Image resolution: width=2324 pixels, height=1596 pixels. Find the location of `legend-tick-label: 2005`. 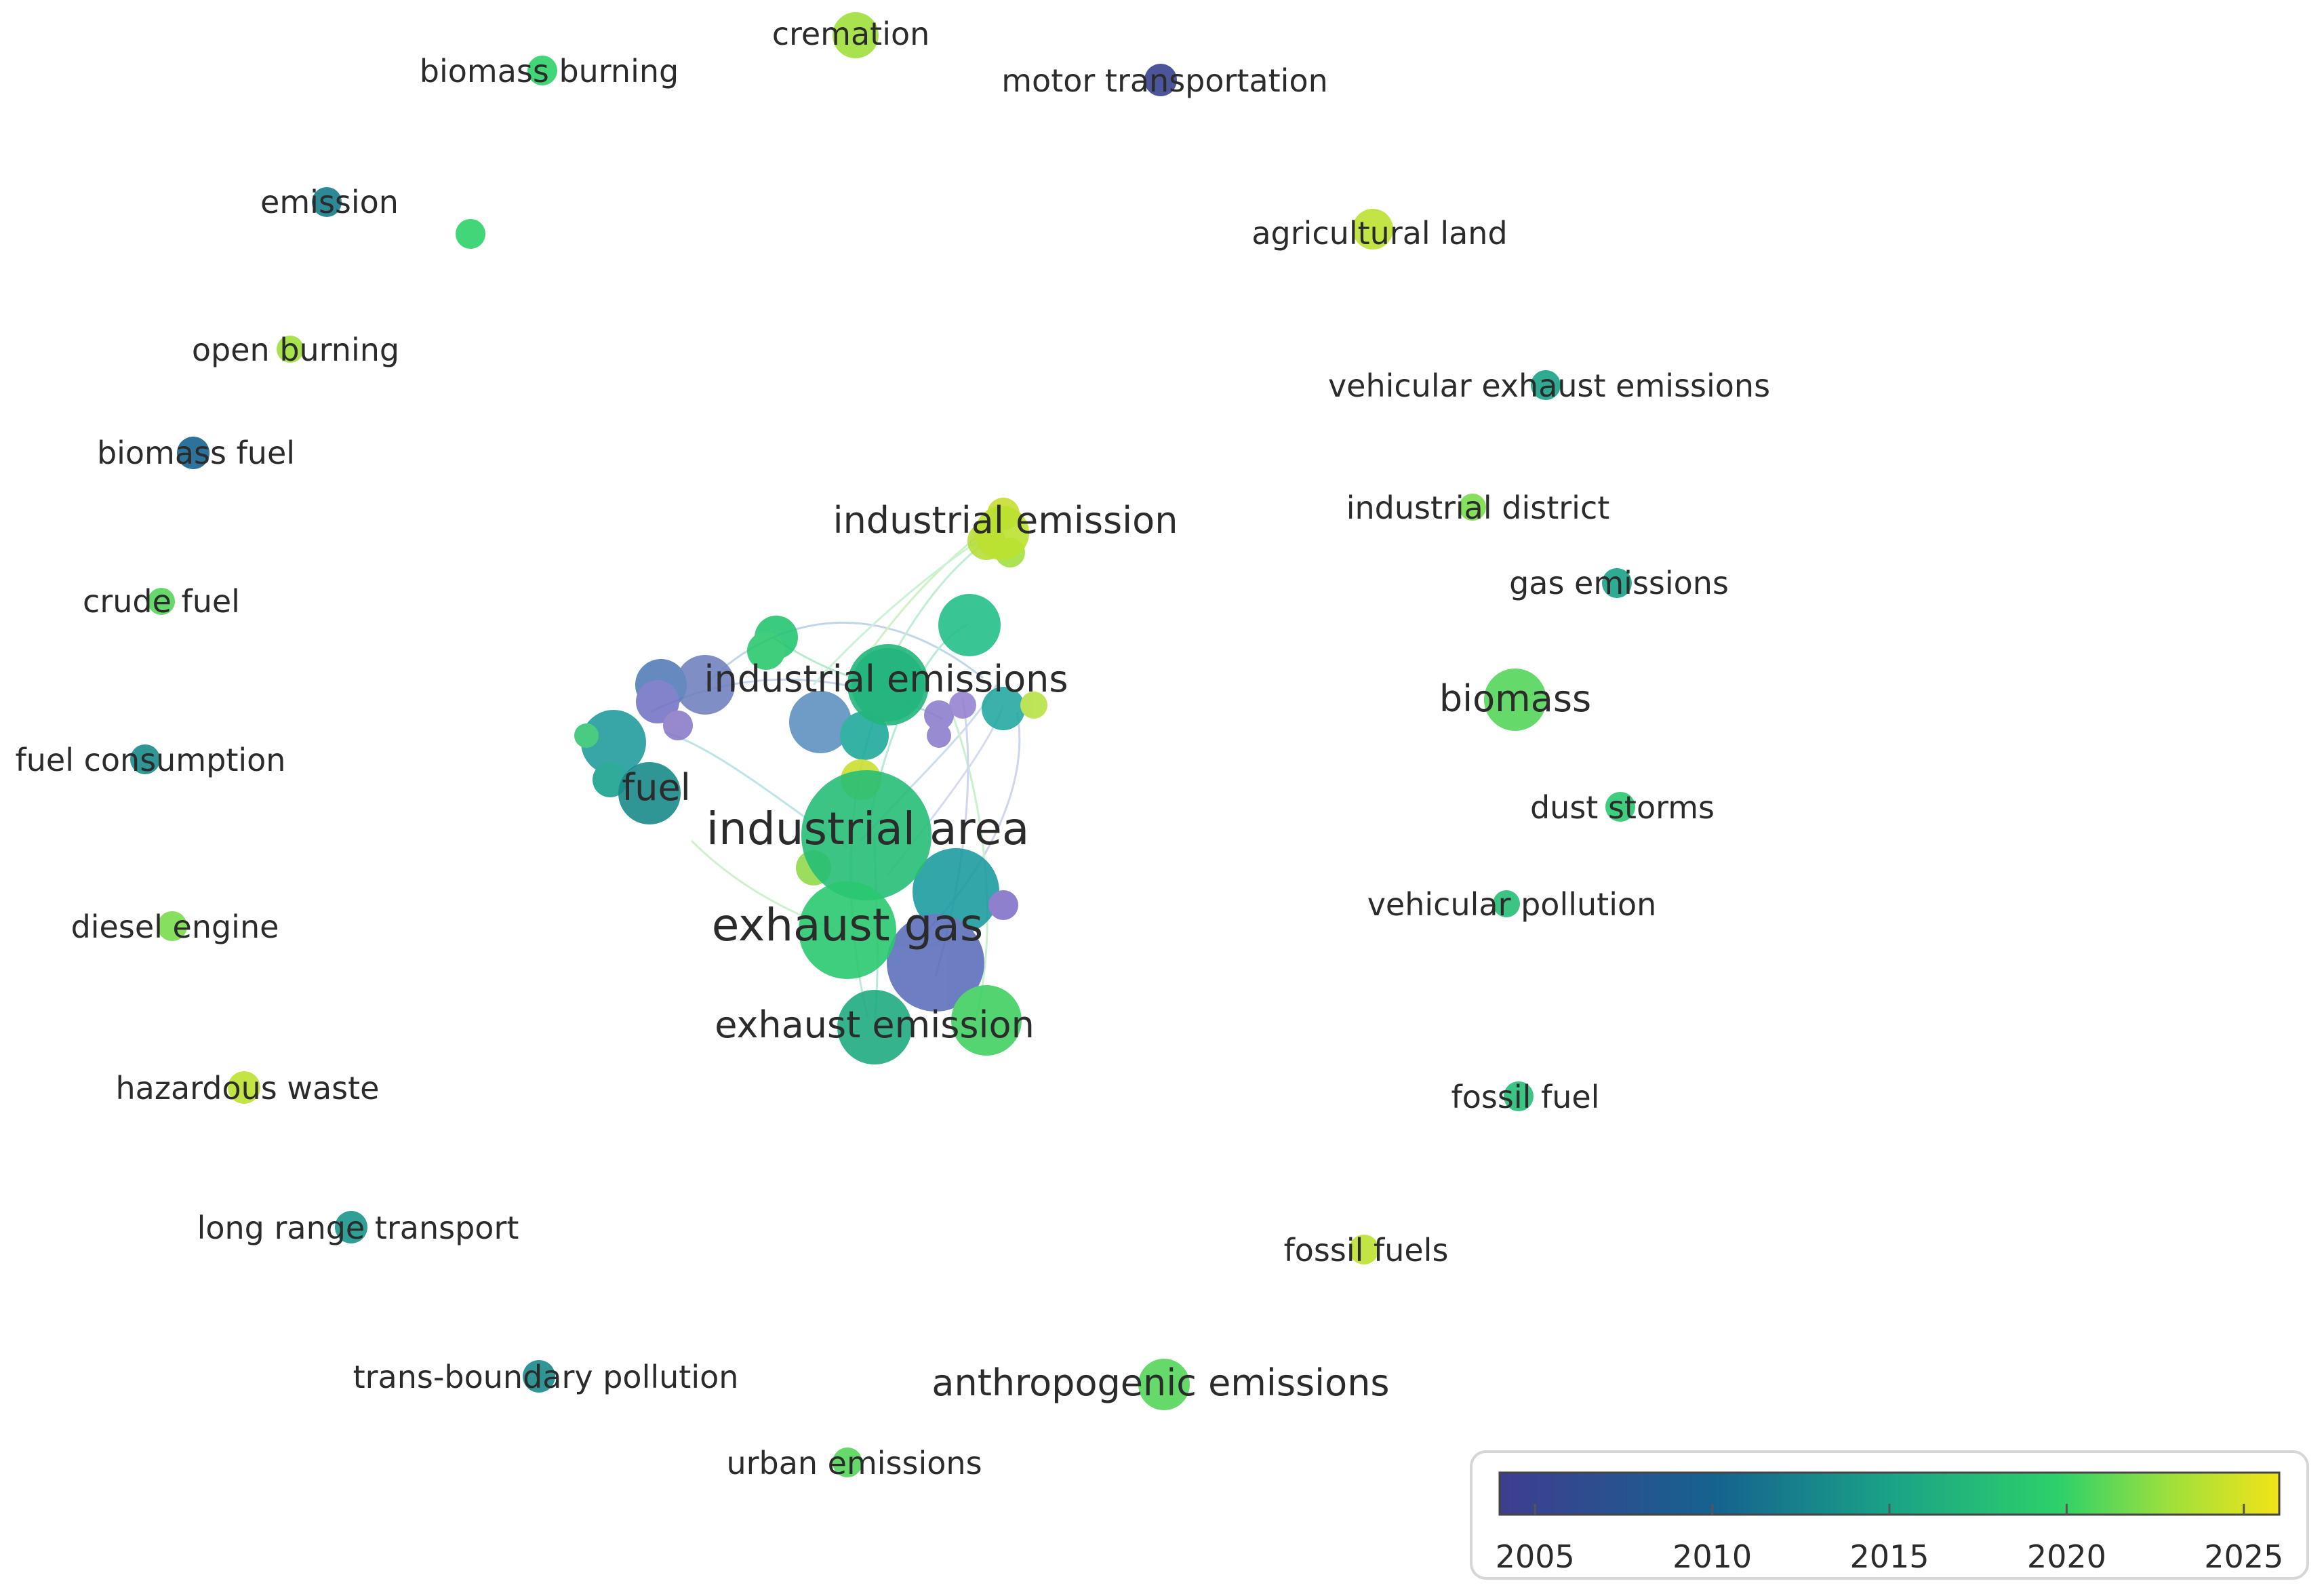

legend-tick-label: 2005 is located at coordinates (1535, 1556).